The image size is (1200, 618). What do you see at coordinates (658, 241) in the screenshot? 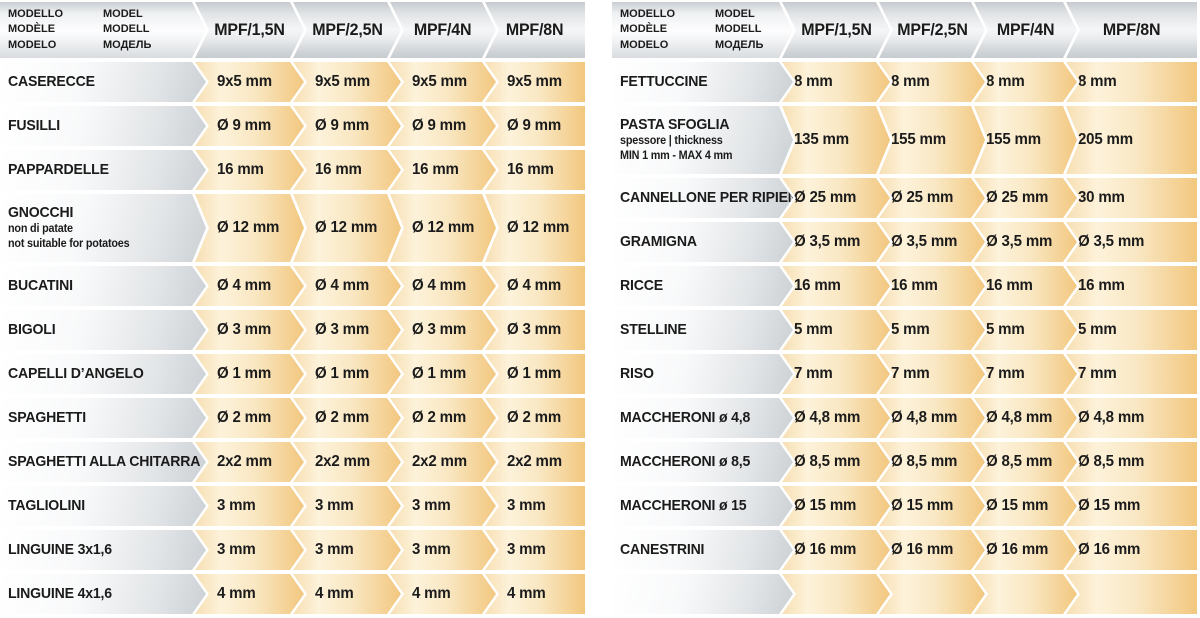
I see `row-label: GRAMIGNA` at bounding box center [658, 241].